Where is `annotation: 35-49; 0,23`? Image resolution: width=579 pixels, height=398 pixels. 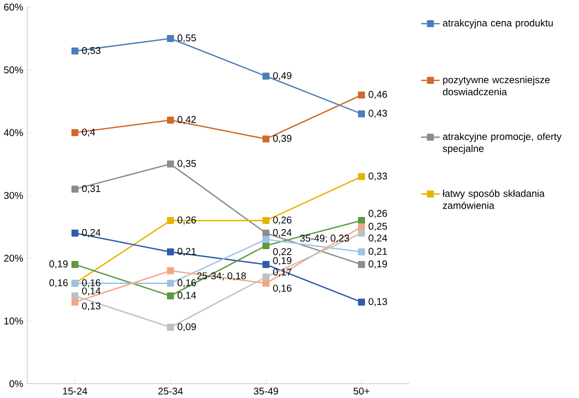 annotation: 35-49; 0,23 is located at coordinates (325, 238).